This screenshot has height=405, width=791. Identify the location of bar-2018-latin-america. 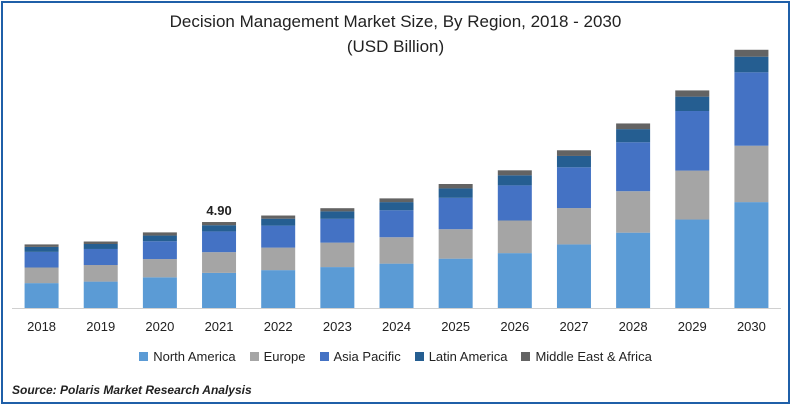
(41, 249).